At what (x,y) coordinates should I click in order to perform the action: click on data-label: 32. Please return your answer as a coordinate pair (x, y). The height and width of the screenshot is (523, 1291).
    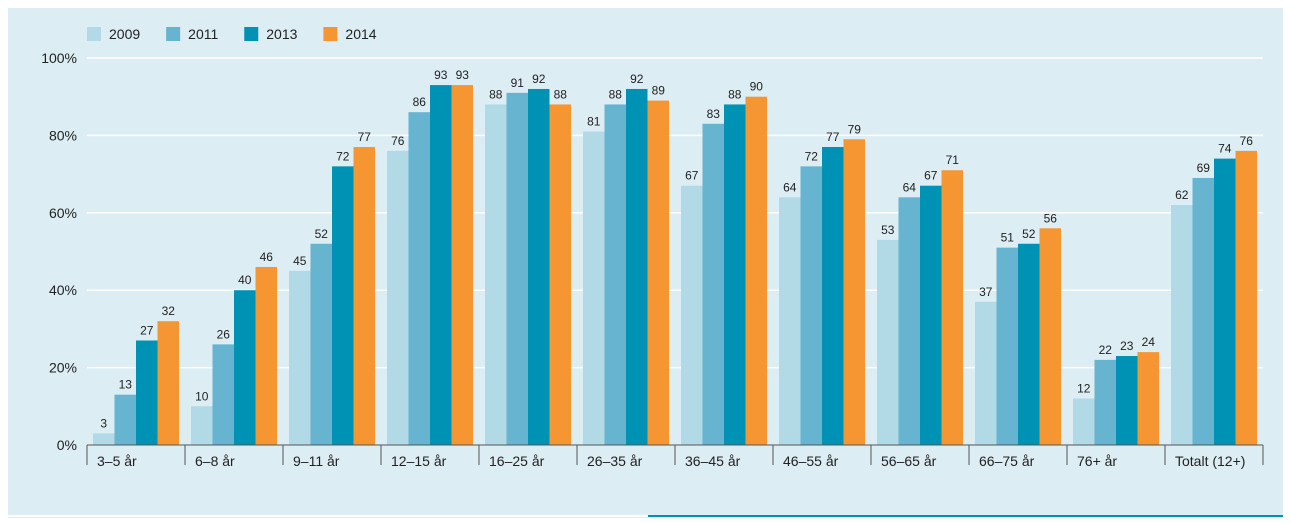
    Looking at the image, I should click on (169, 311).